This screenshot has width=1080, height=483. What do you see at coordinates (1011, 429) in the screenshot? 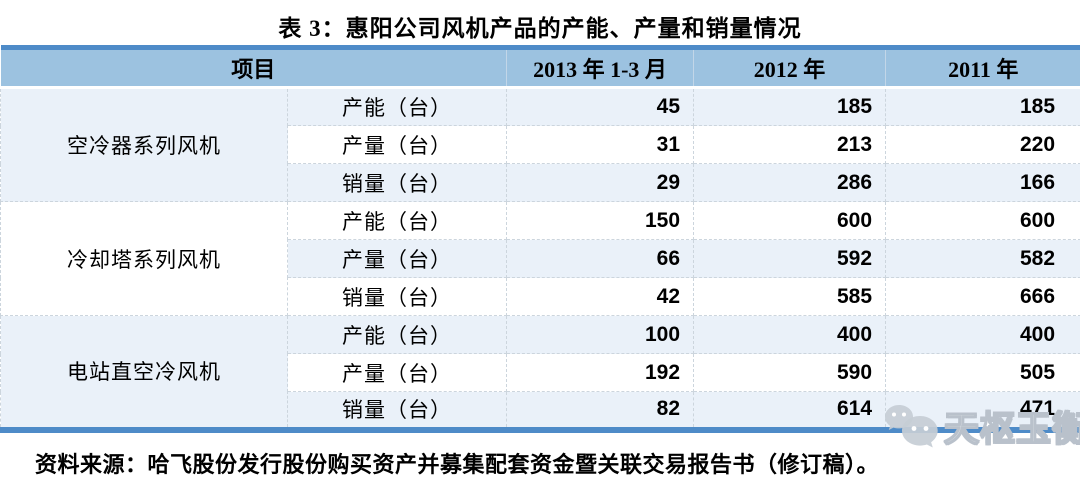
I see `watermark-text: 天枢玉衡` at bounding box center [1011, 429].